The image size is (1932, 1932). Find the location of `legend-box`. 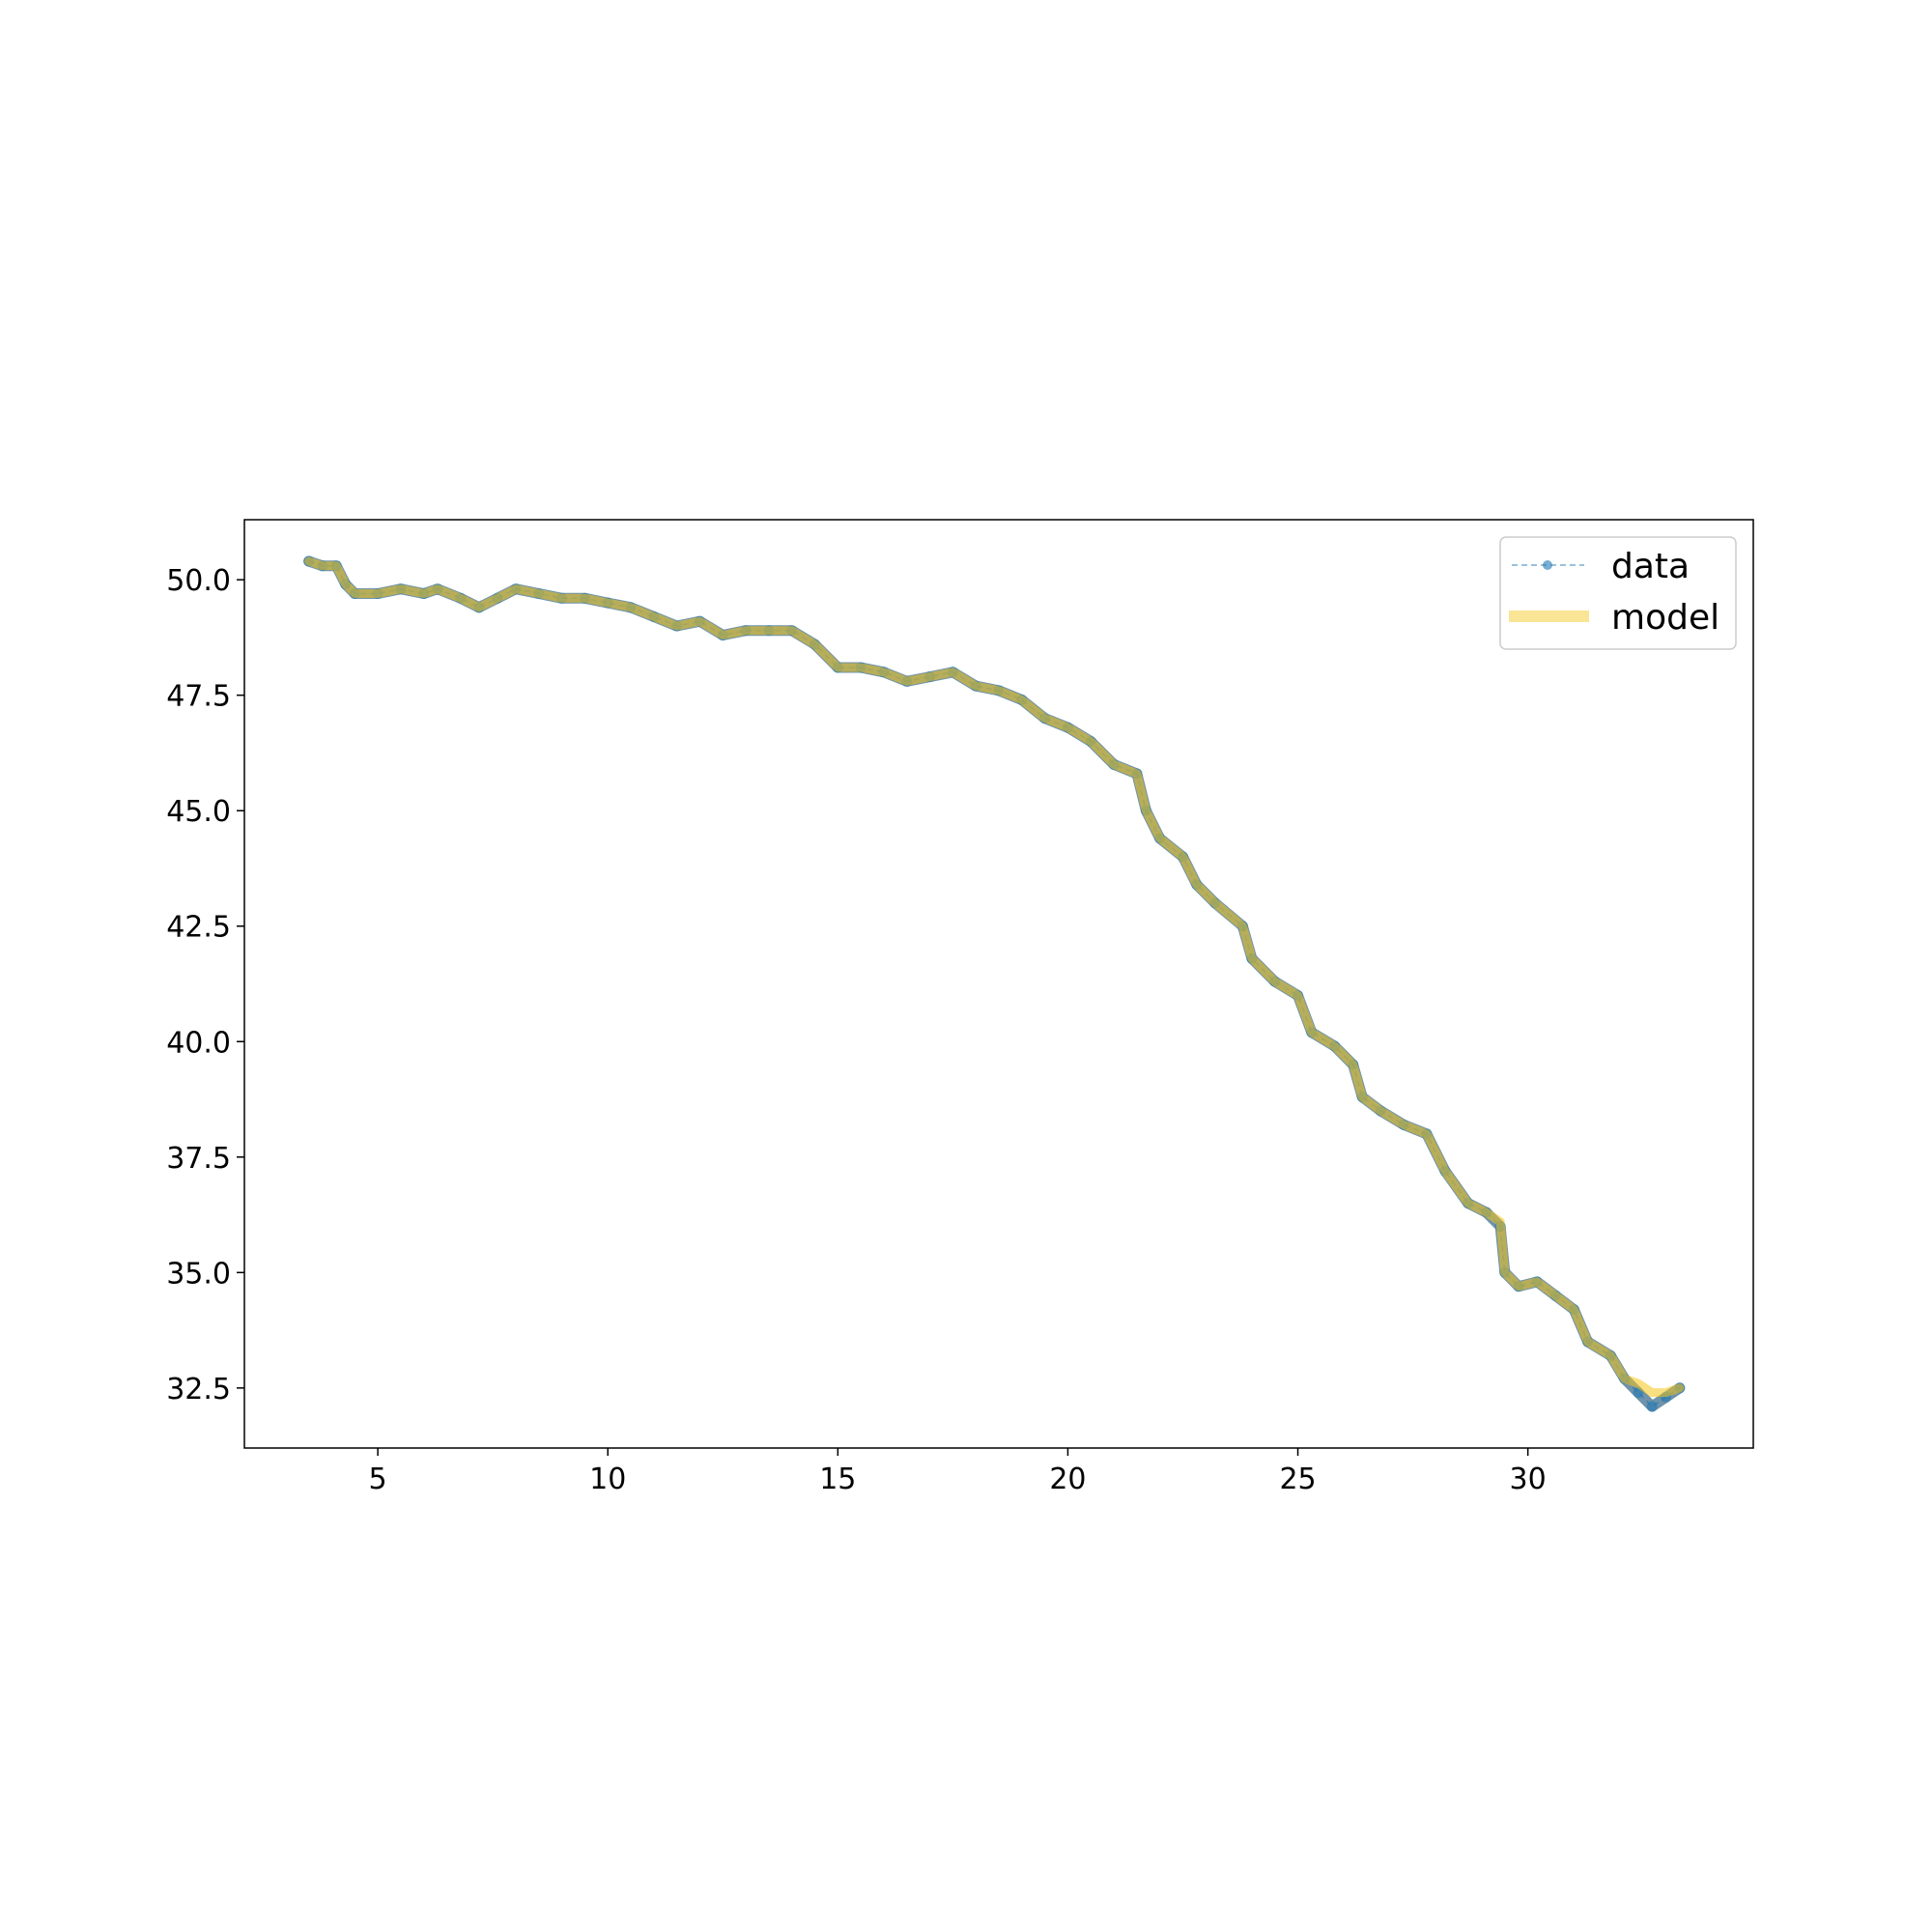

legend-box is located at coordinates (1618, 593).